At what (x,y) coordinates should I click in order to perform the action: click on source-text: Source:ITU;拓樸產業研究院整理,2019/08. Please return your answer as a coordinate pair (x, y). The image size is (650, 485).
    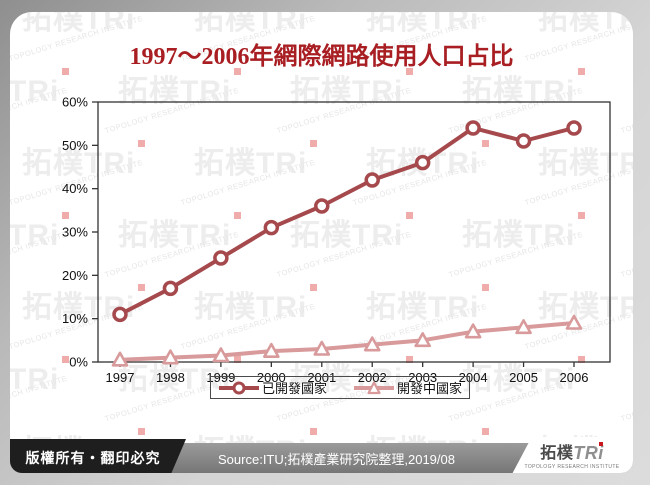
    Looking at the image, I should click on (336, 459).